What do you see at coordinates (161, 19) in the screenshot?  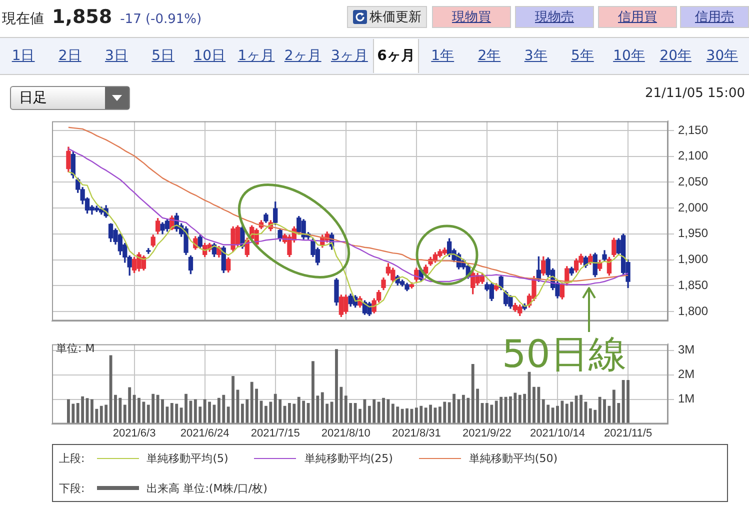 I see `text: -17 (-0.91%)` at bounding box center [161, 19].